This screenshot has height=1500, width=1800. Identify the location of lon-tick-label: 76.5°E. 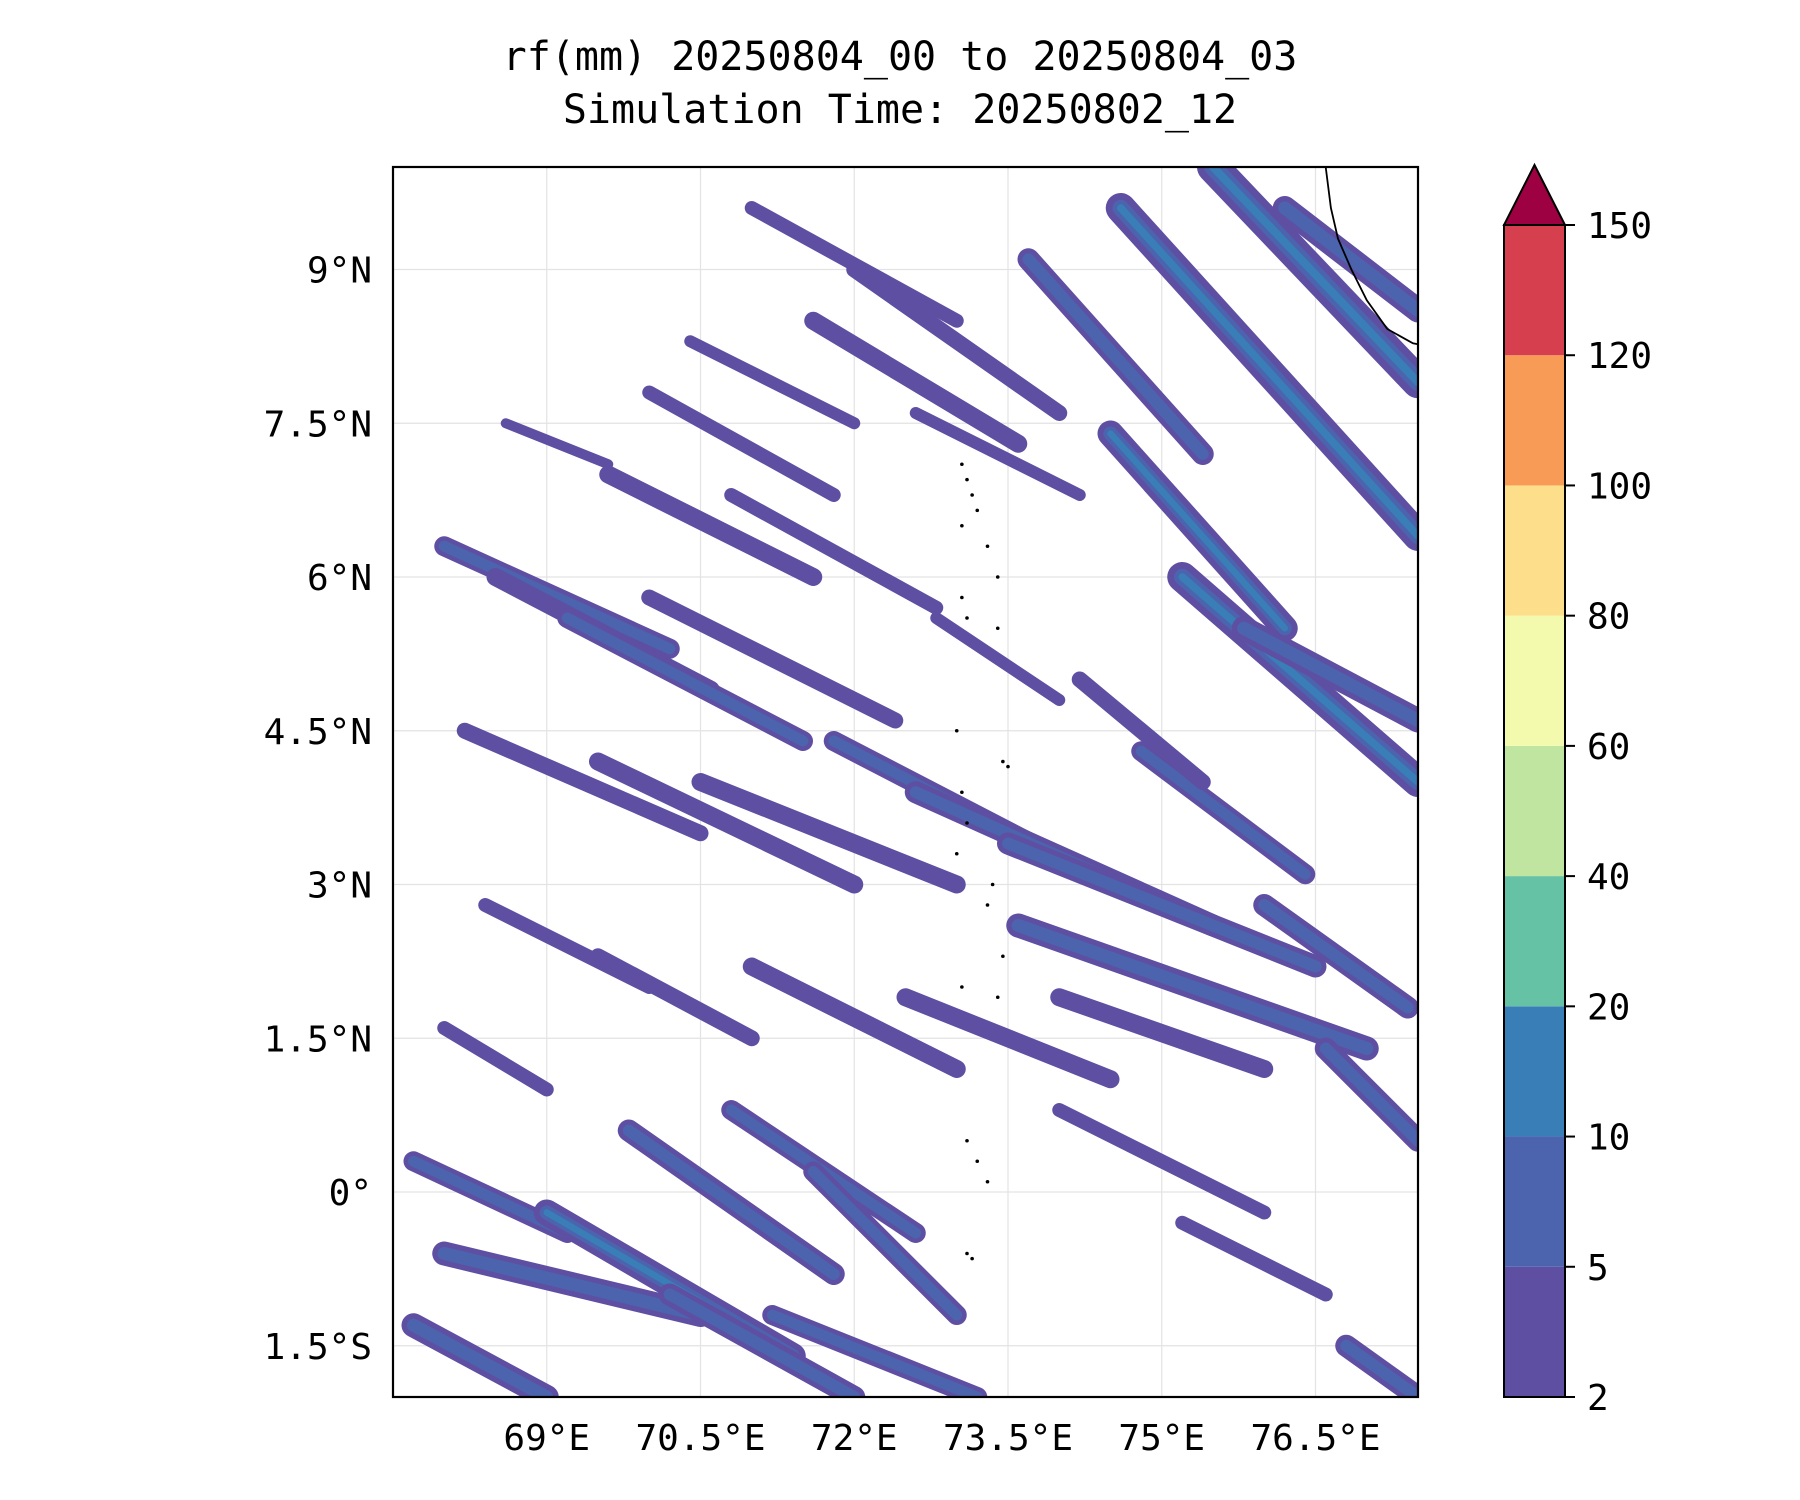
(1315, 1438).